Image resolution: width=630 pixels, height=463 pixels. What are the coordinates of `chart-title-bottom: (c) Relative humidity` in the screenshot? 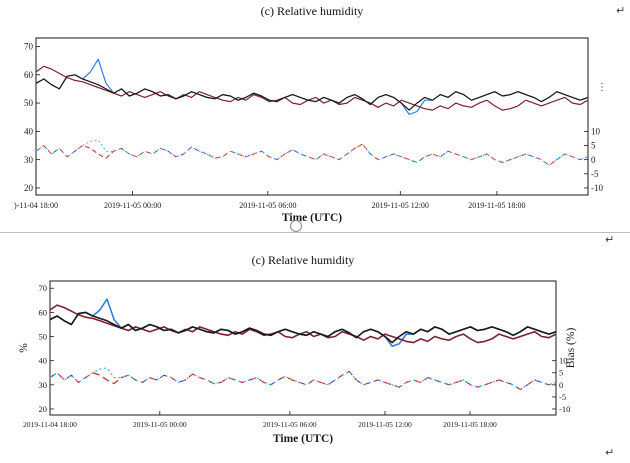 It's located at (303, 260).